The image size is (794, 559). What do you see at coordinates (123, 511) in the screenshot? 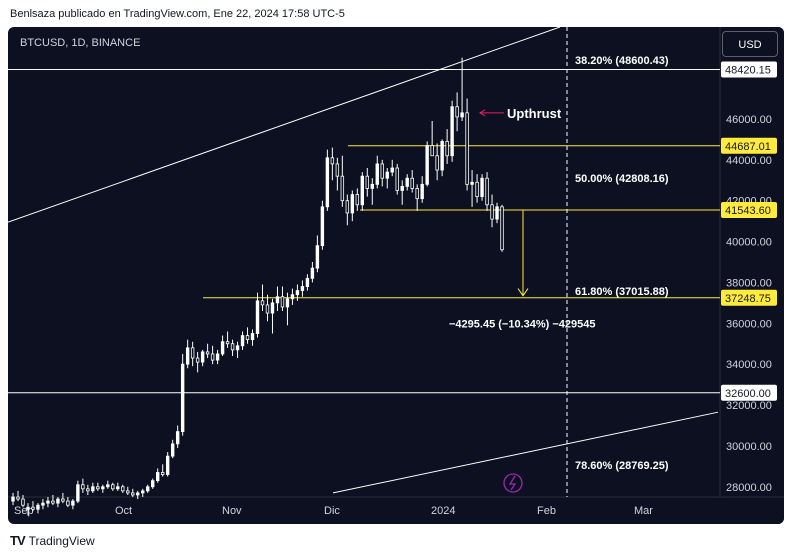
I see `x-tick-label: Oct` at bounding box center [123, 511].